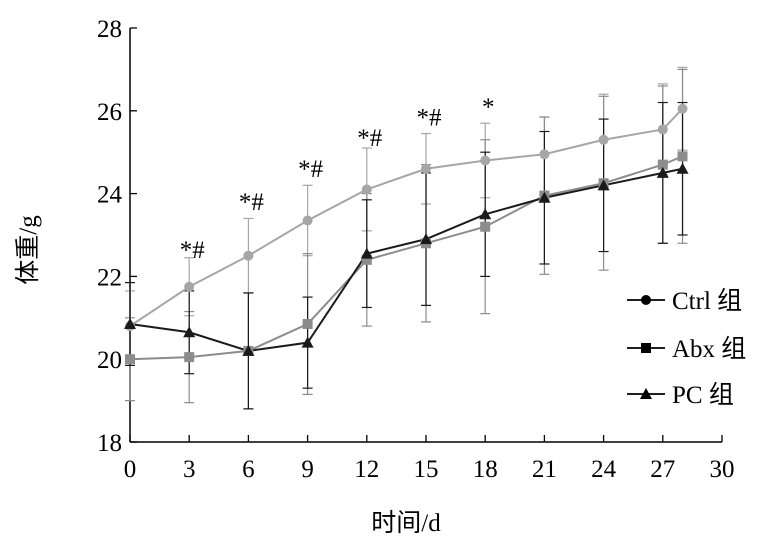 Image resolution: width=779 pixels, height=540 pixels. What do you see at coordinates (406, 523) in the screenshot?
I see `x-axis-title: 时间/d` at bounding box center [406, 523].